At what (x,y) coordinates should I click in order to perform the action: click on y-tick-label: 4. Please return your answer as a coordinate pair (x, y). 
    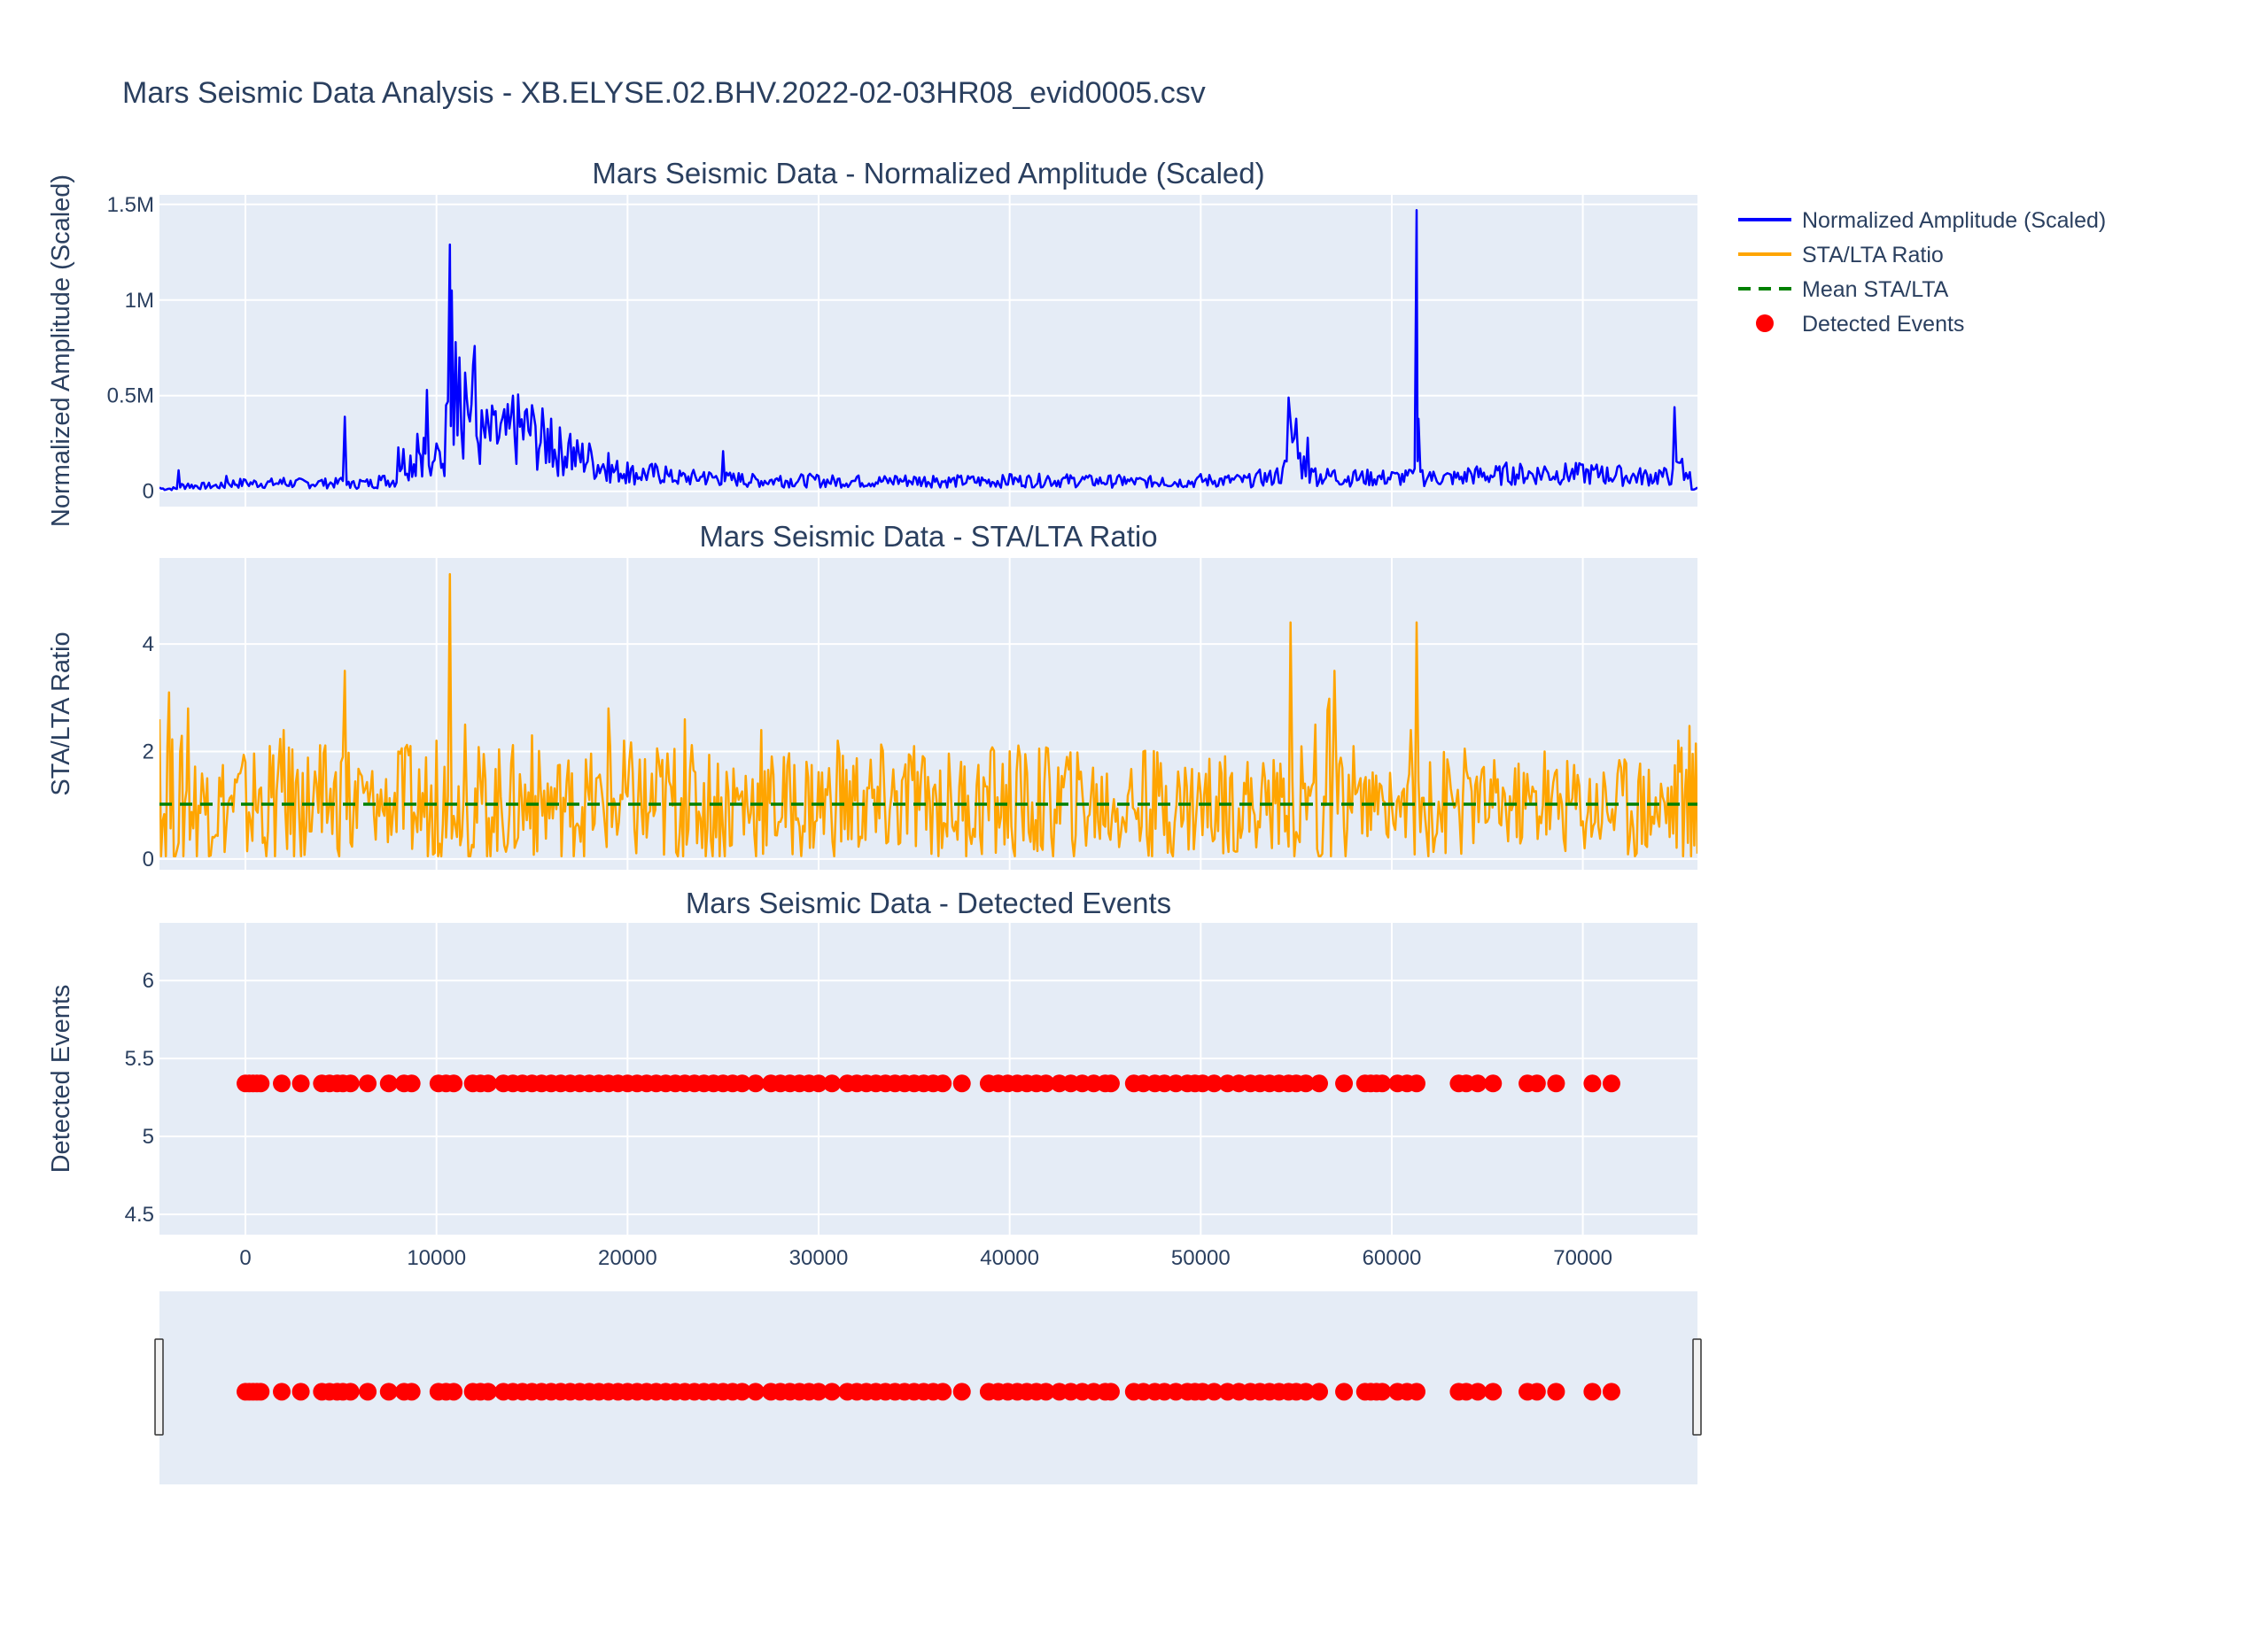
    Looking at the image, I should click on (148, 644).